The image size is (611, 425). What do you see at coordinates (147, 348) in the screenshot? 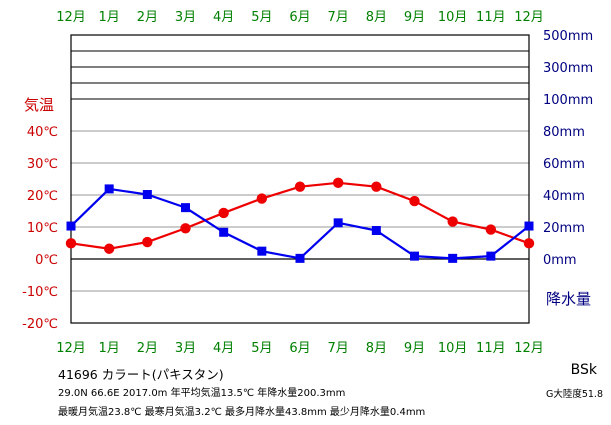
I see `month-label-bottom: 2月` at bounding box center [147, 348].